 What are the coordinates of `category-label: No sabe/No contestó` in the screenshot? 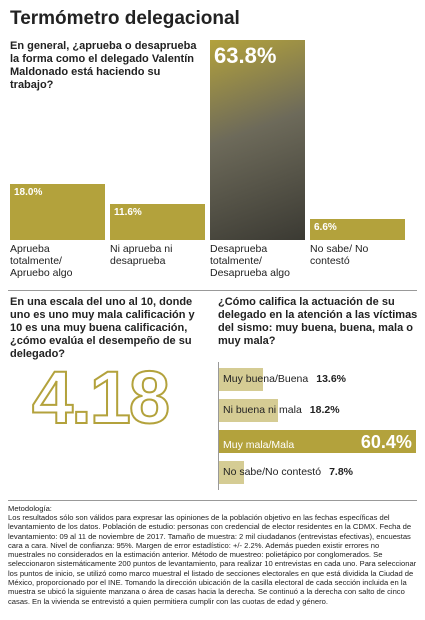 It's located at (272, 472).